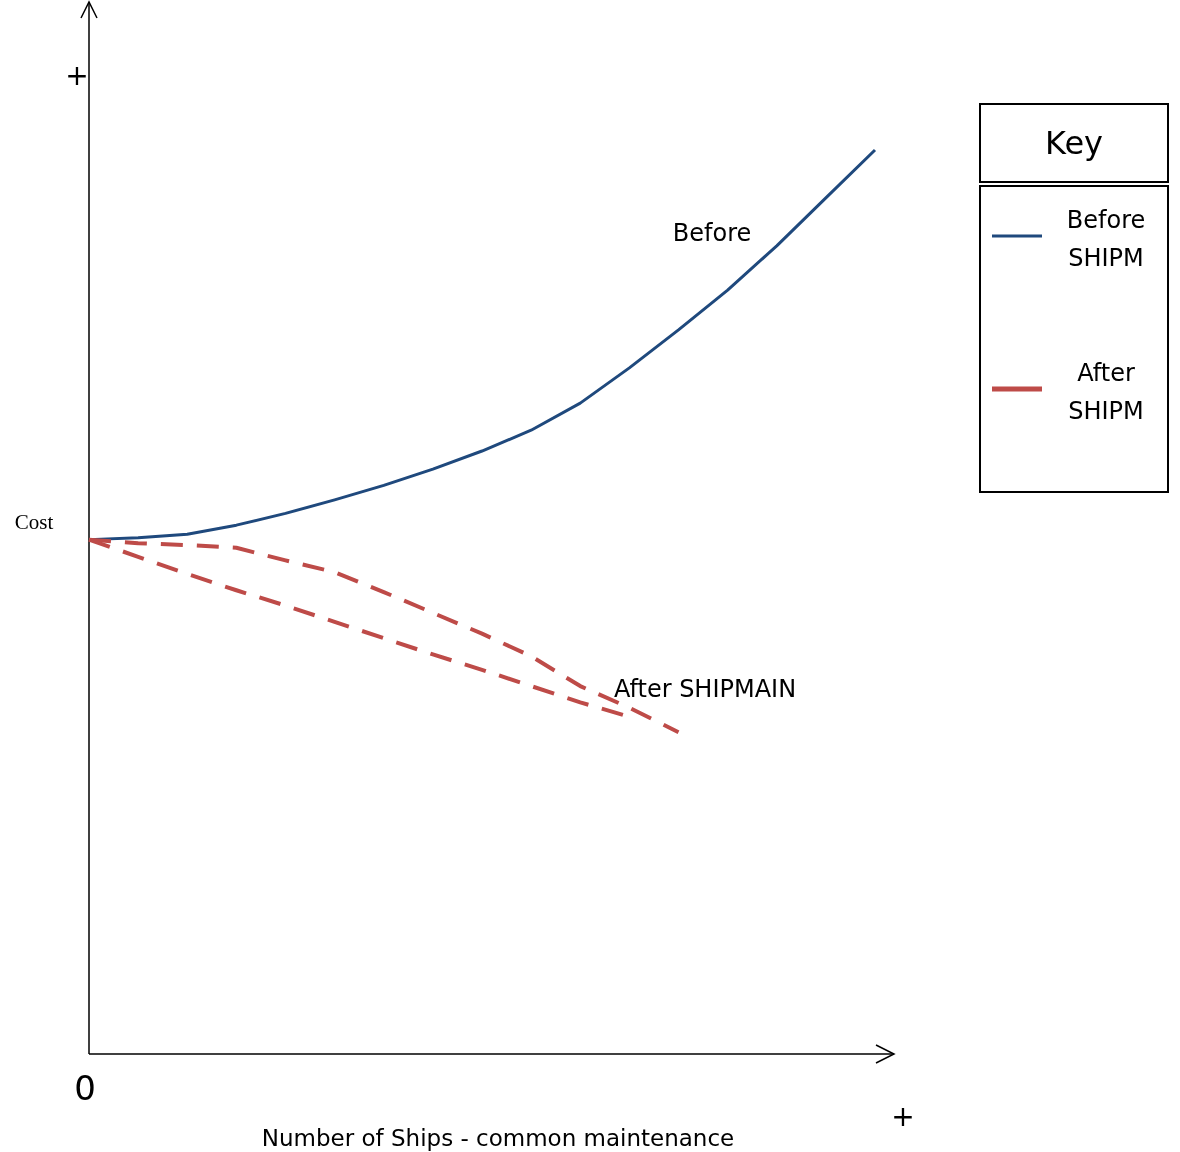  I want to click on x-axis-title: Number of Ships - common maintenance, so click(498, 1138).